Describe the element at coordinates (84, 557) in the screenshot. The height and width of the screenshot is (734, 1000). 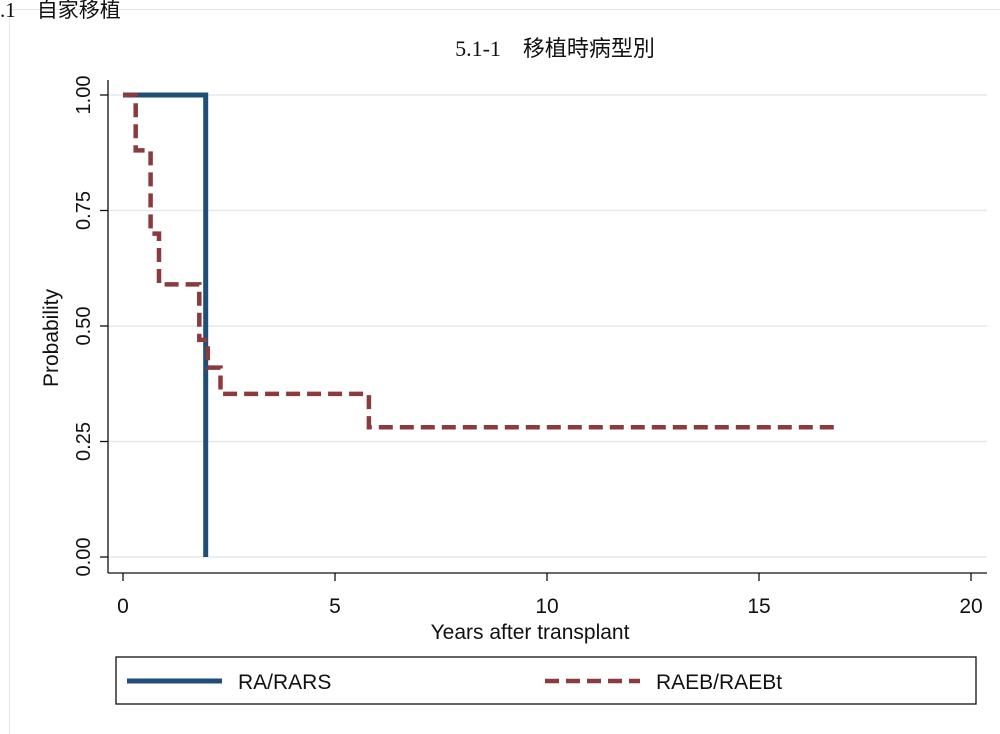
I see `y-tick-label: 0.00` at that location.